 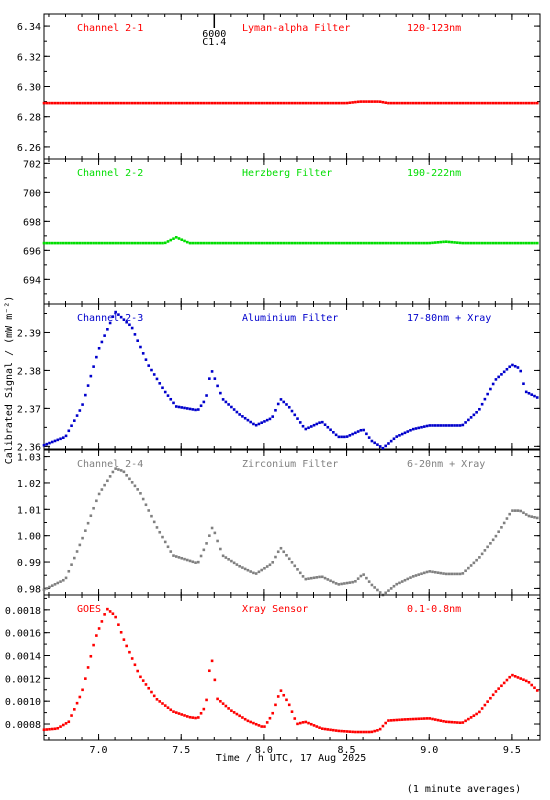 I want to click on y-tick-label: 0.0014, so click(x=23, y=657).